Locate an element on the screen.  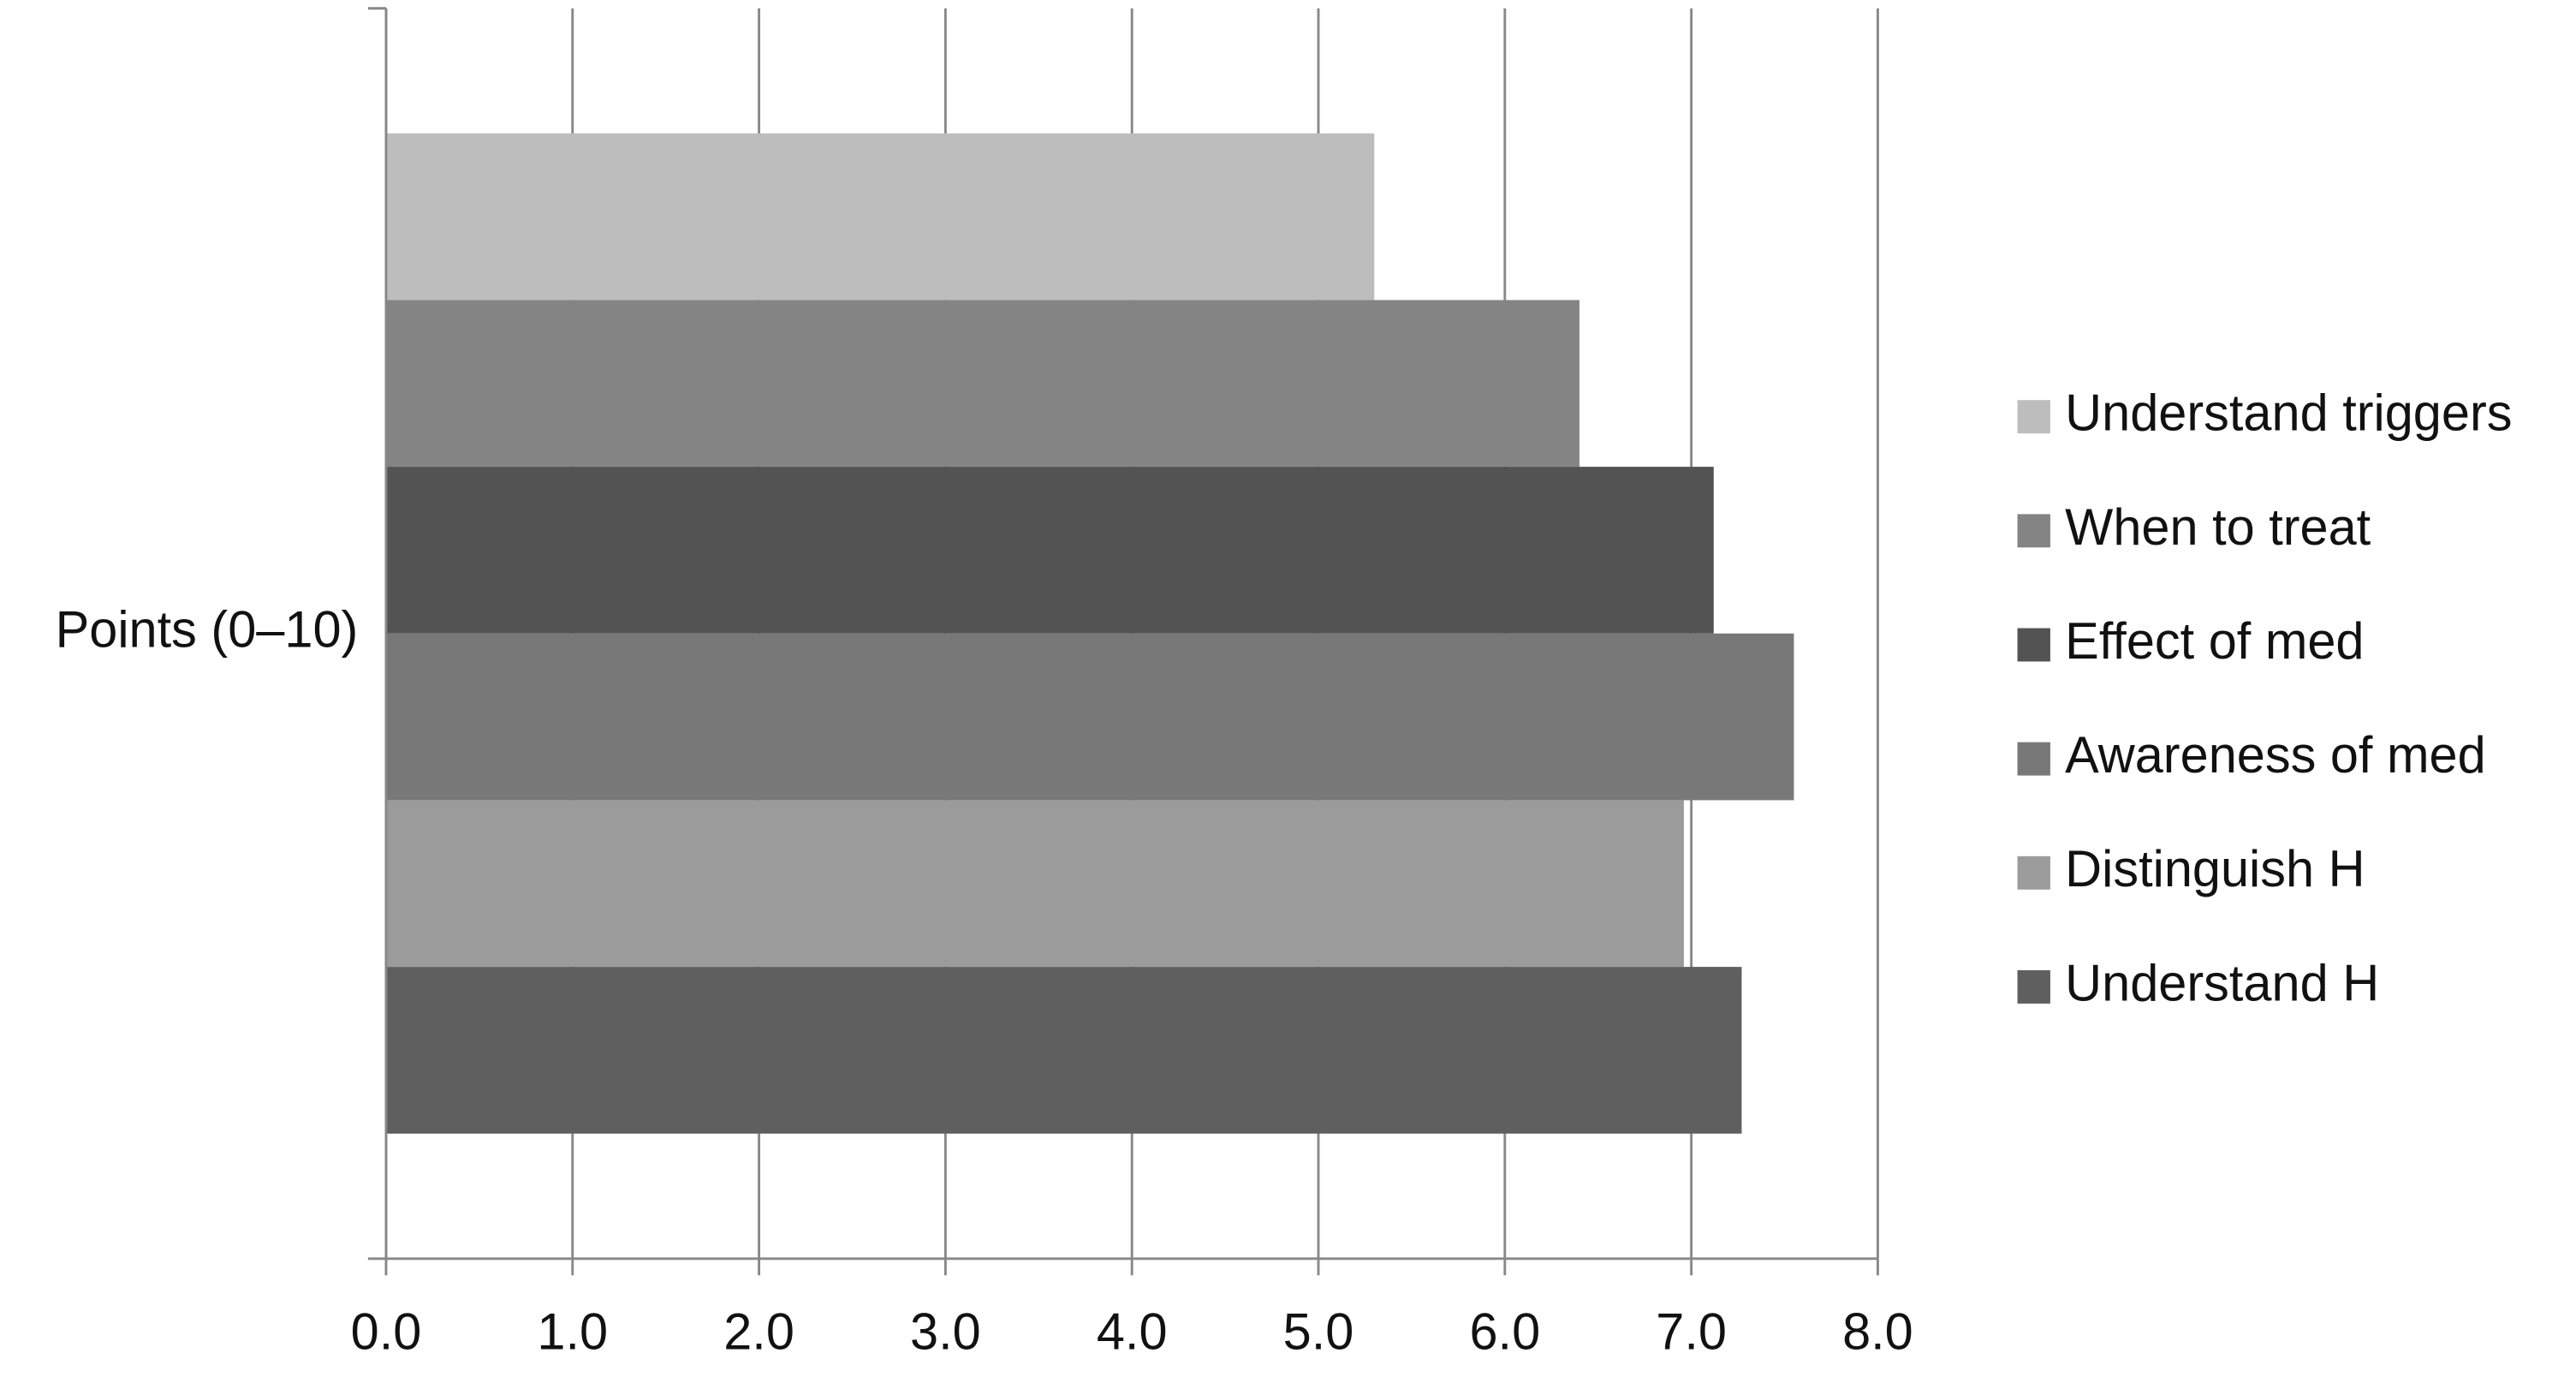
legend-label: Awareness of med is located at coordinates (2275, 755).